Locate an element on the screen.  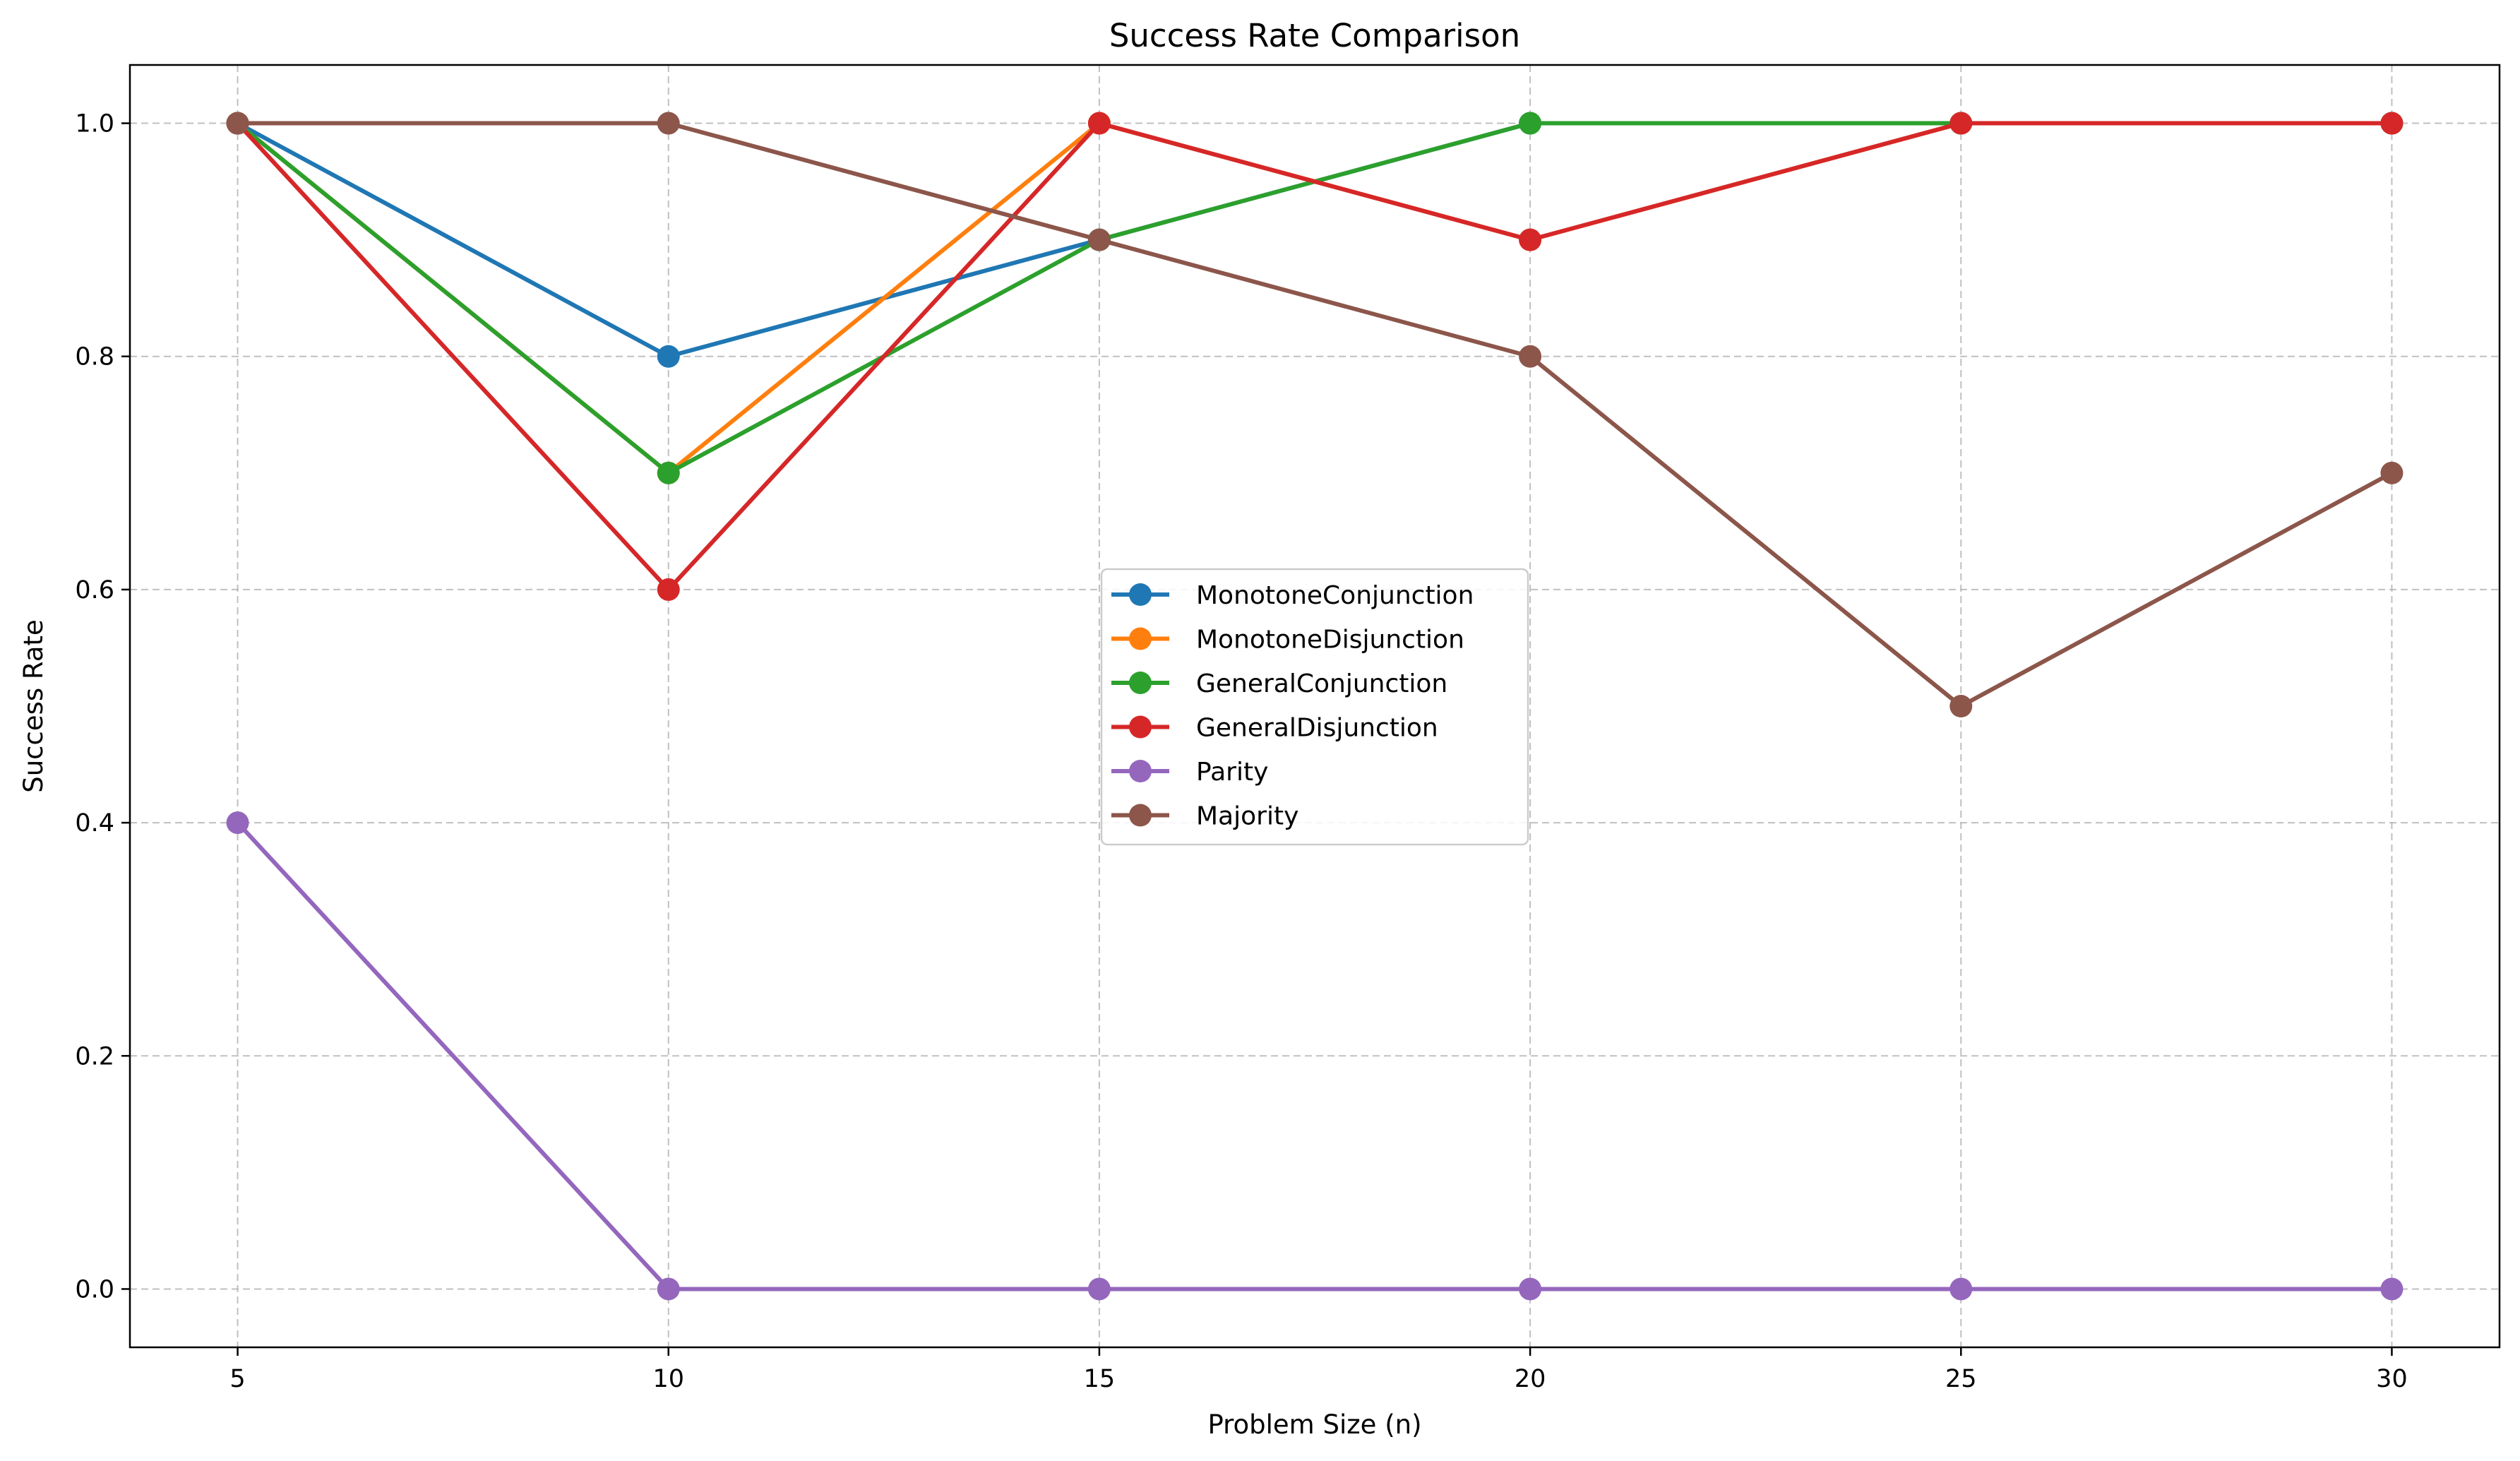
x-axis-label: Problem Size (n) is located at coordinates (1314, 1424).